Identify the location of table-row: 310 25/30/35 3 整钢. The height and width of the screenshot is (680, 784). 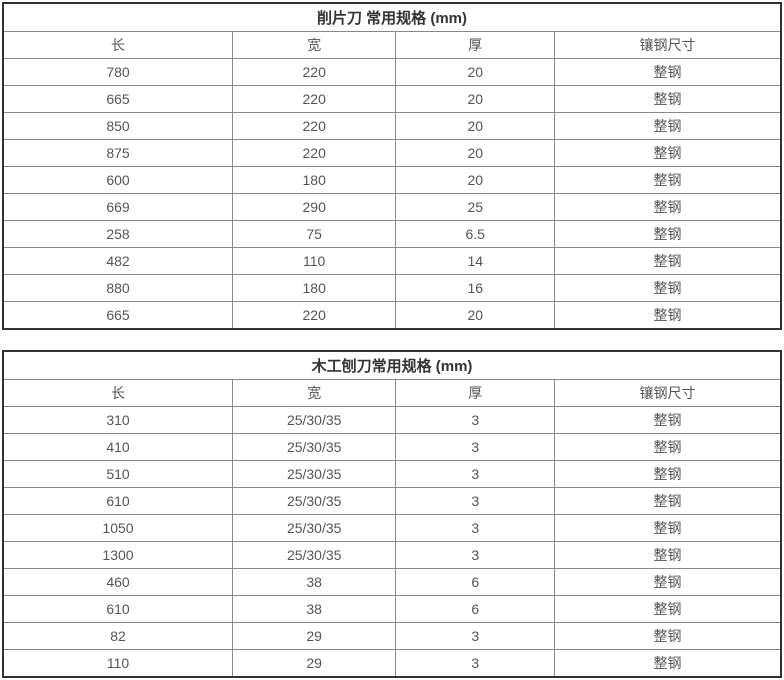
(392, 420).